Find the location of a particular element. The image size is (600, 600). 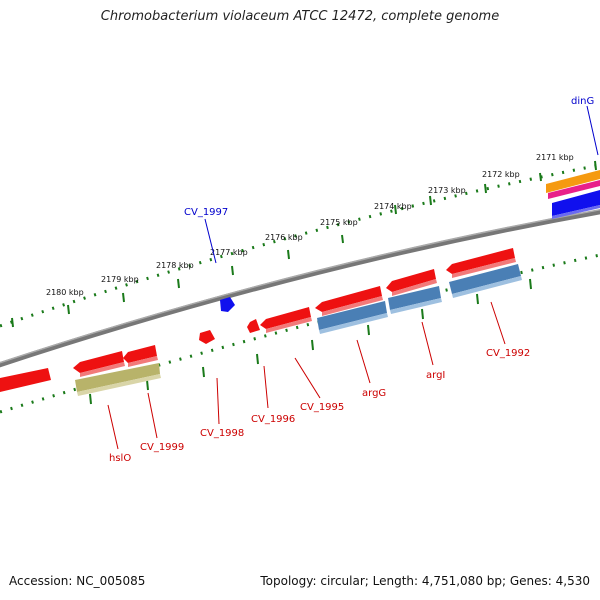

cds-cv1992 is located at coordinates (485, 279).